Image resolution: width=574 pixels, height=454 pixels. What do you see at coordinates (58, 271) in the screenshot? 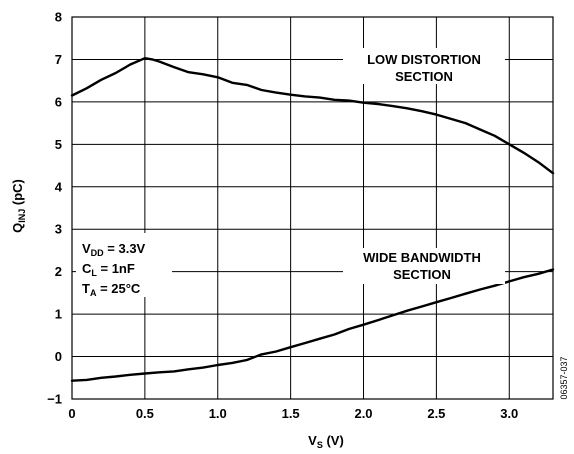
I see `y-tick-label: 2` at bounding box center [58, 271].